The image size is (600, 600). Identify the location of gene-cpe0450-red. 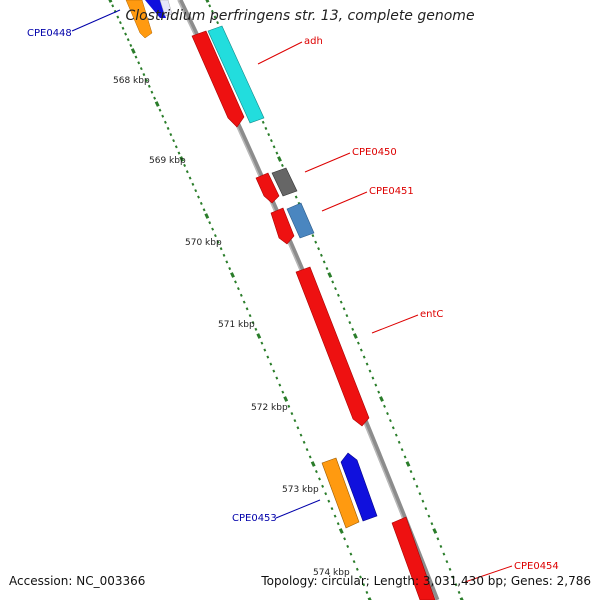
(267, 188).